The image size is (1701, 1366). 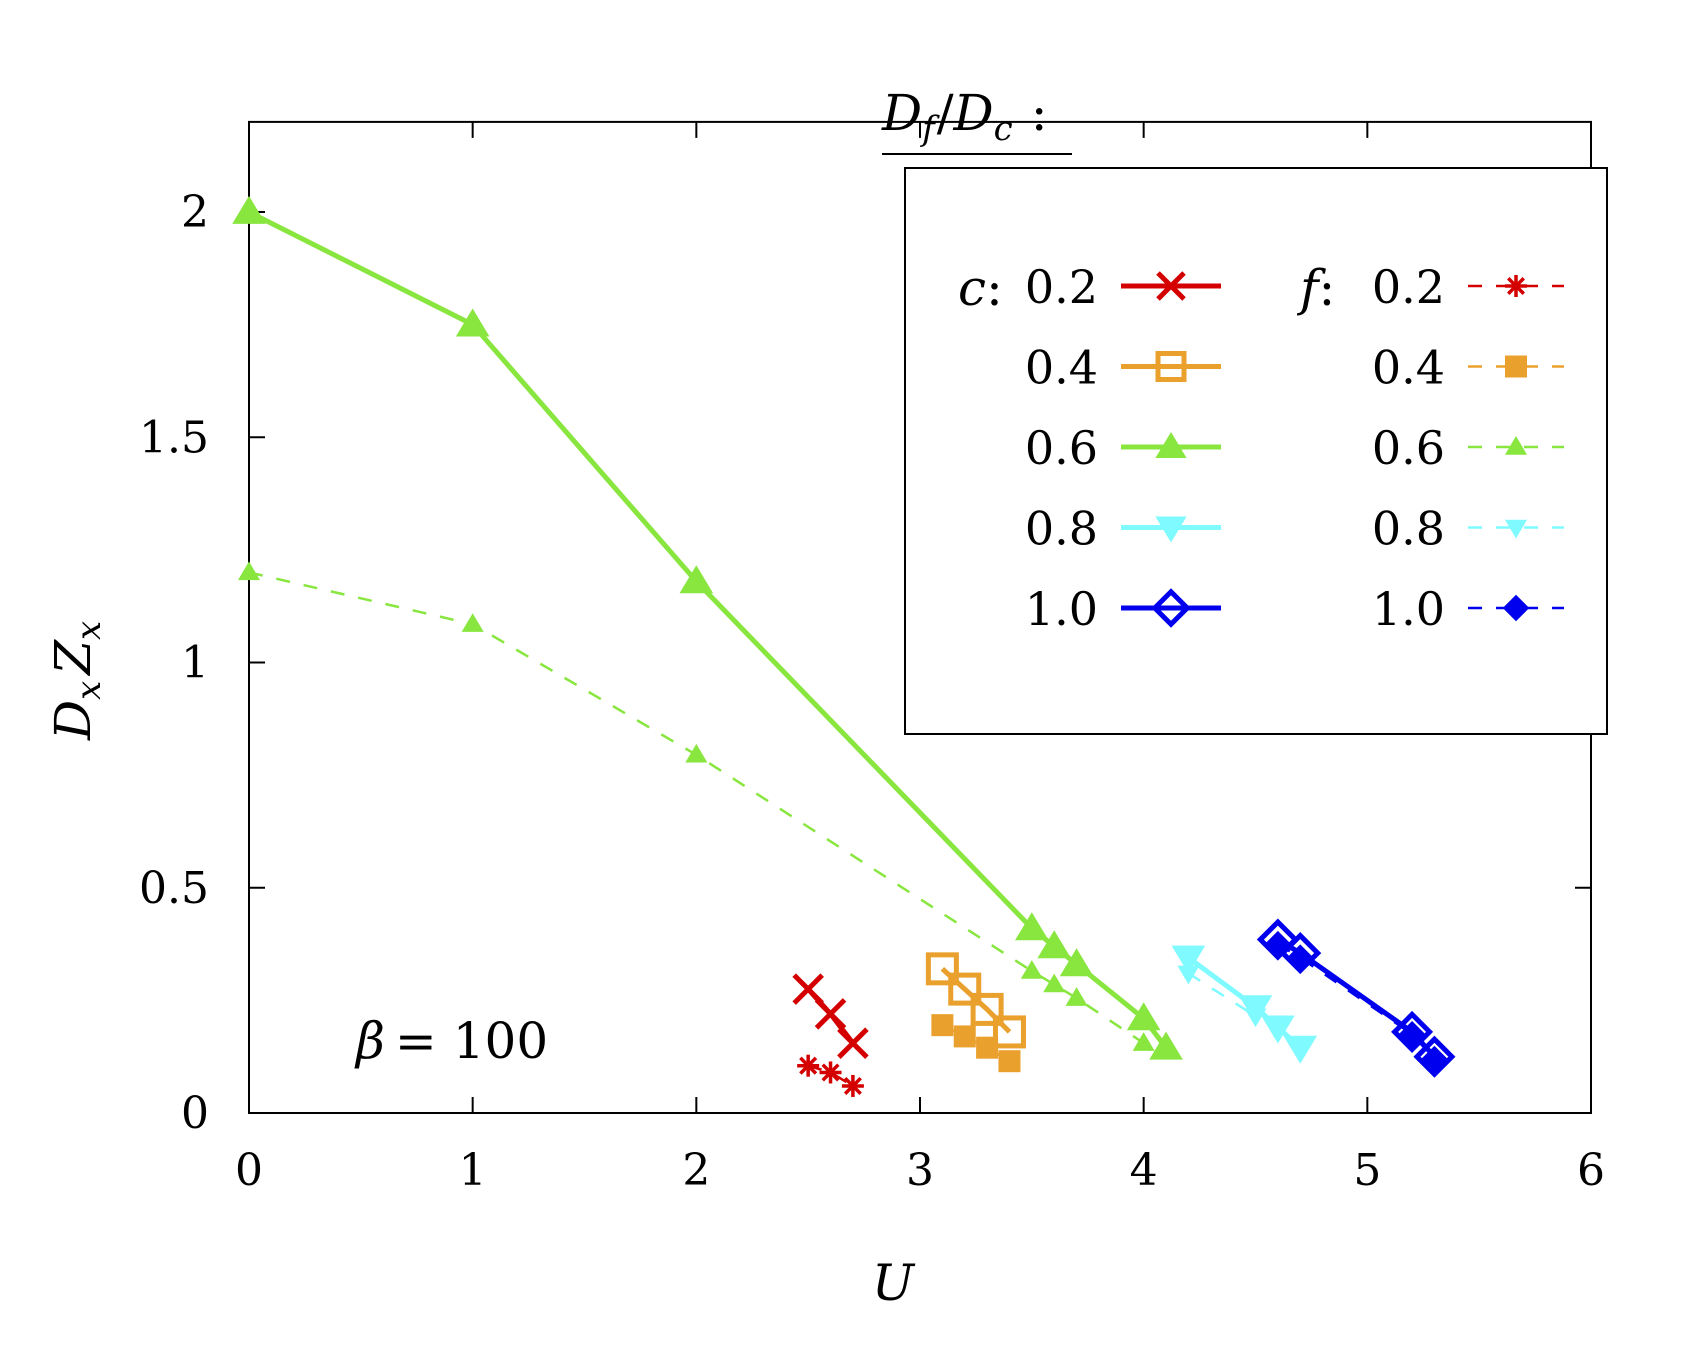 I want to click on legend-marker-c-1_0-shape, so click(x=1171, y=608).